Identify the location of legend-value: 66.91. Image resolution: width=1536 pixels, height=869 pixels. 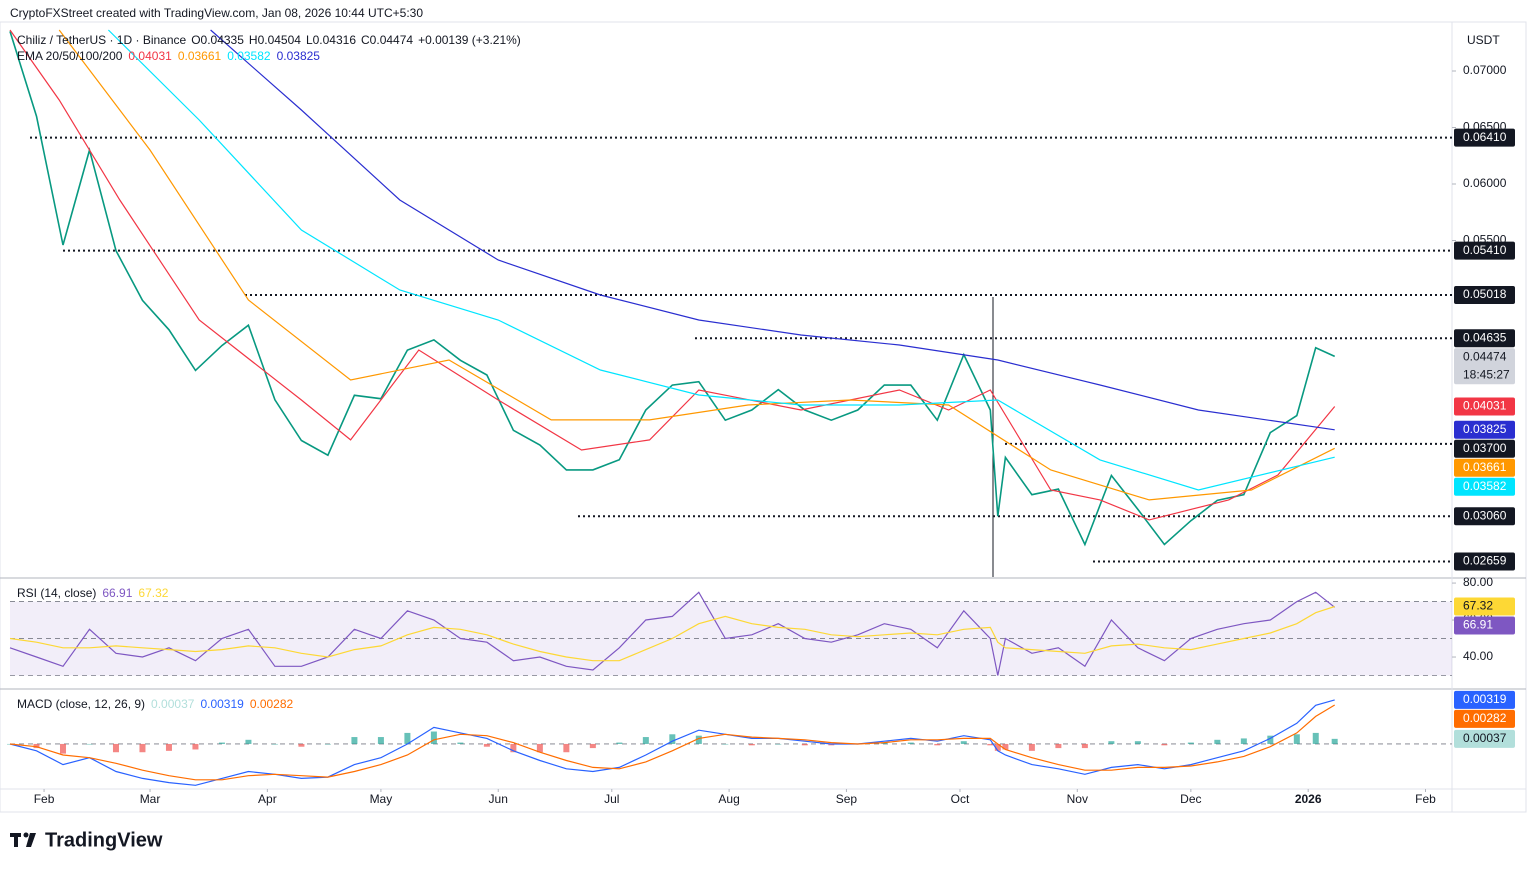
(117, 593).